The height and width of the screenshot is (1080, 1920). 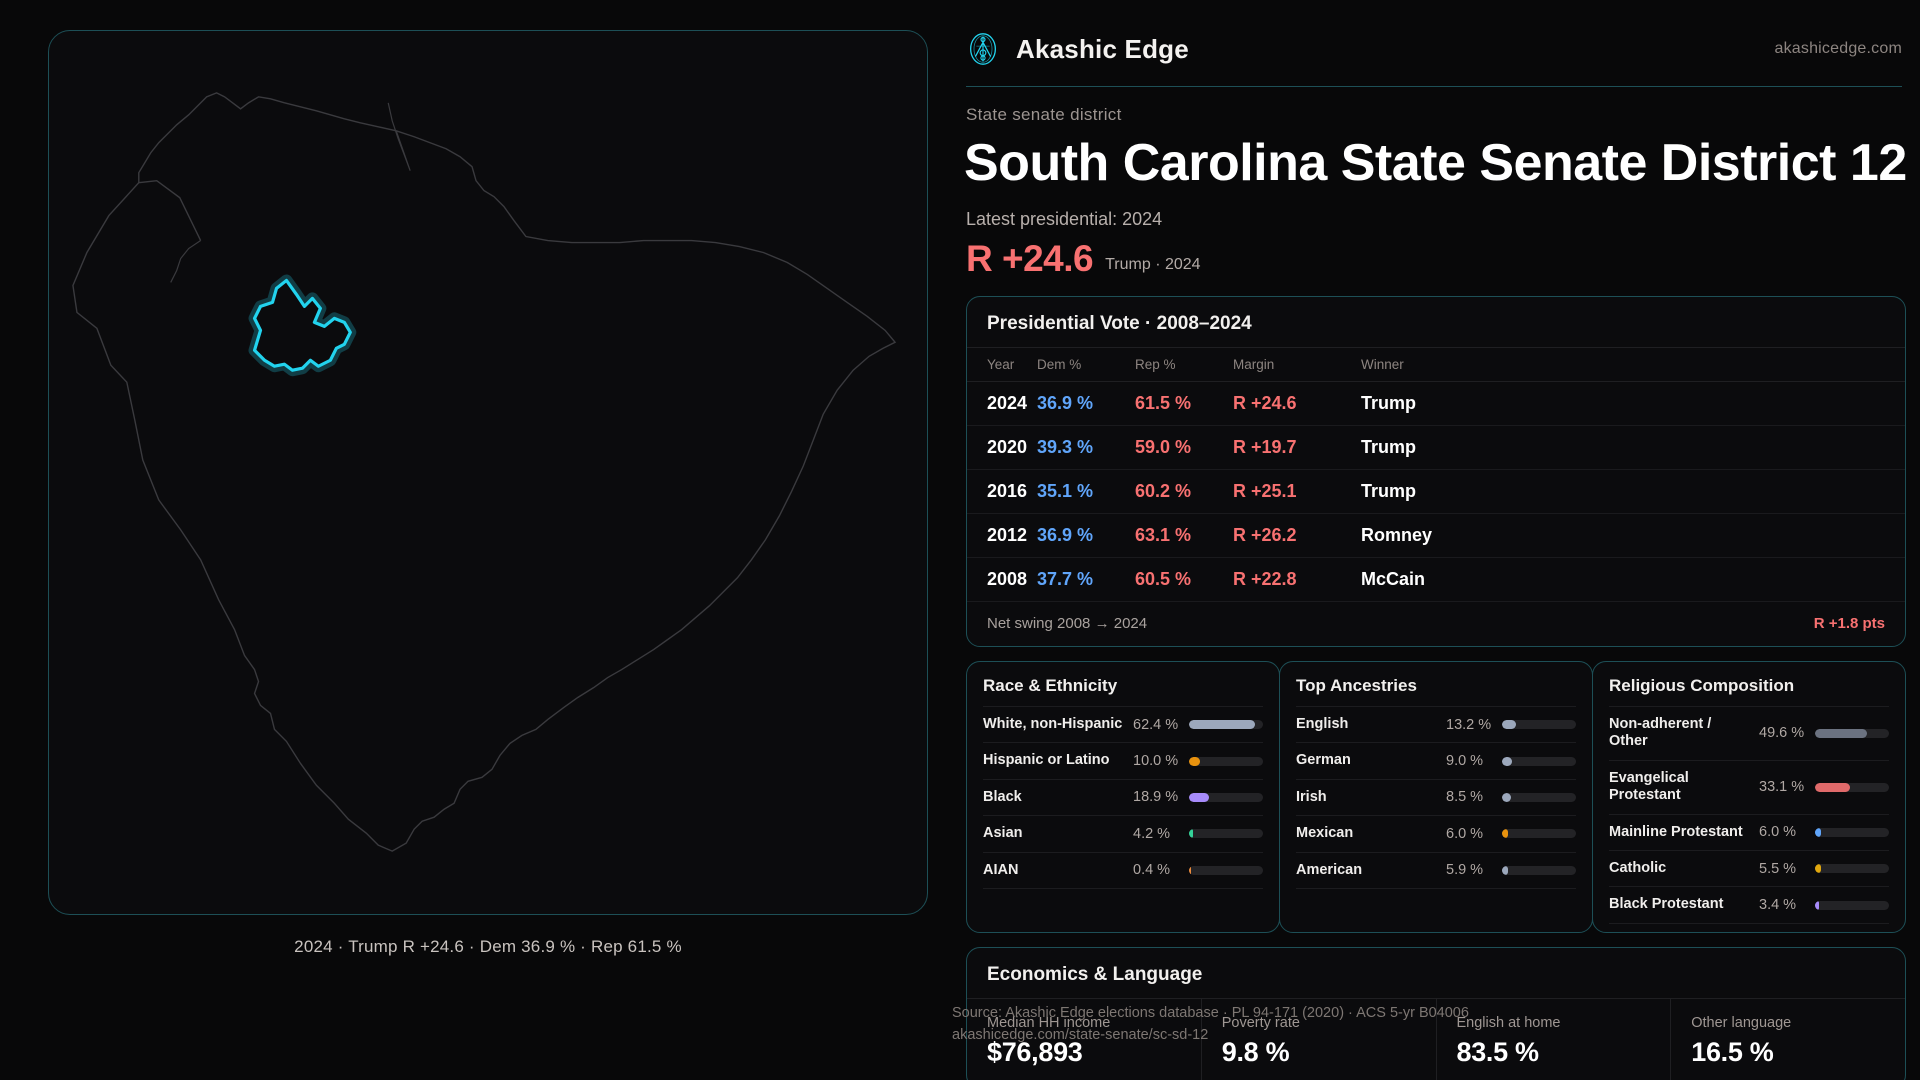 I want to click on cell-rep: 61.5 %, so click(x=1184, y=403).